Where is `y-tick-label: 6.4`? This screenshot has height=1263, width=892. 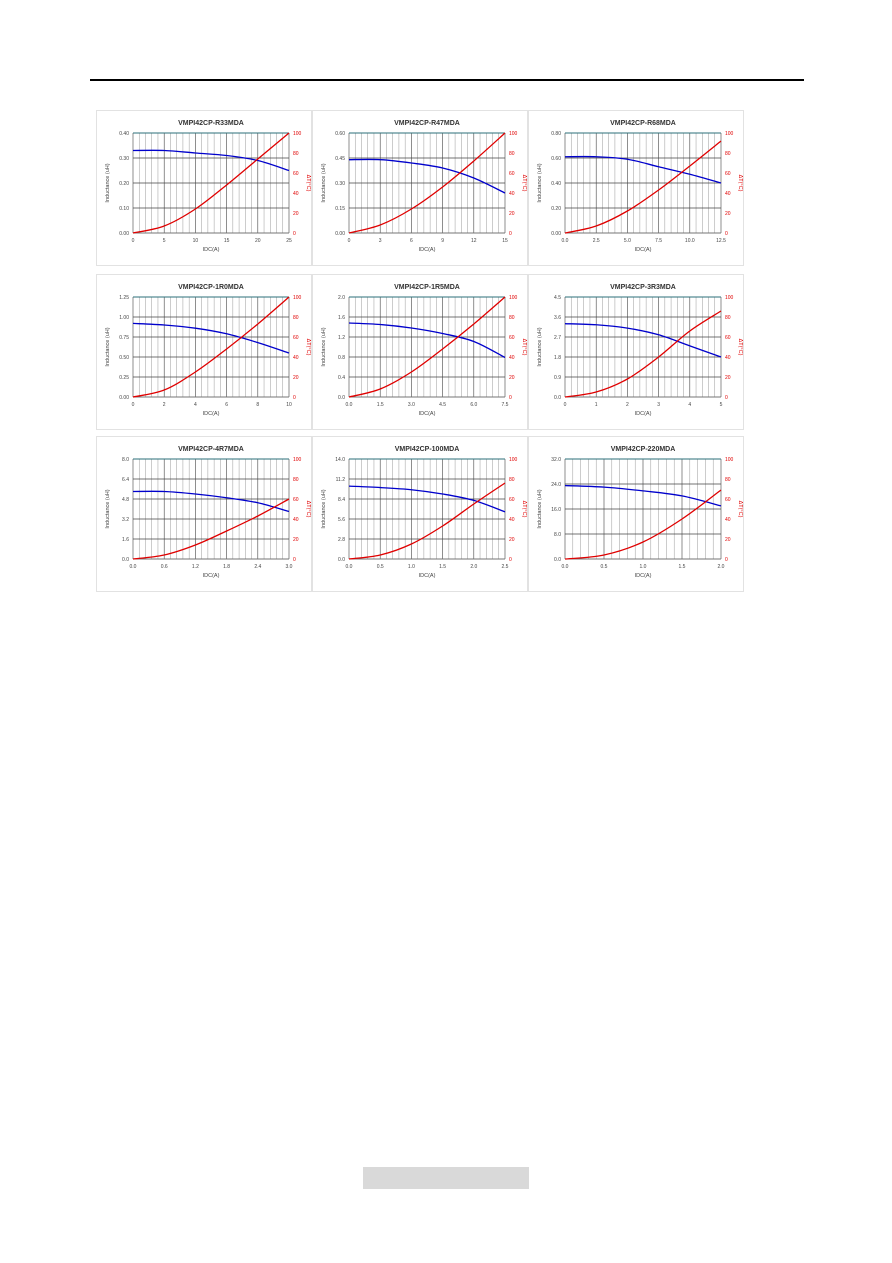 y-tick-label: 6.4 is located at coordinates (125, 480).